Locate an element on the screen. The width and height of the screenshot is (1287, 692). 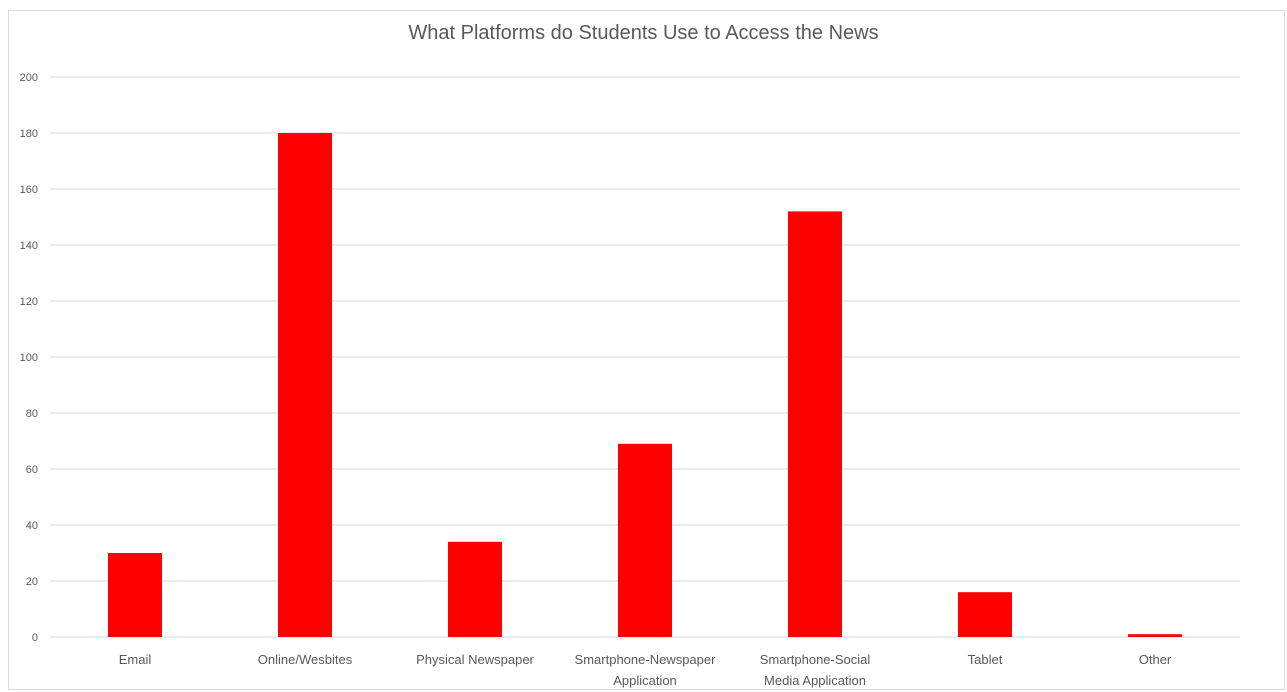
x-category-label: Online/Wesbites is located at coordinates (305, 659).